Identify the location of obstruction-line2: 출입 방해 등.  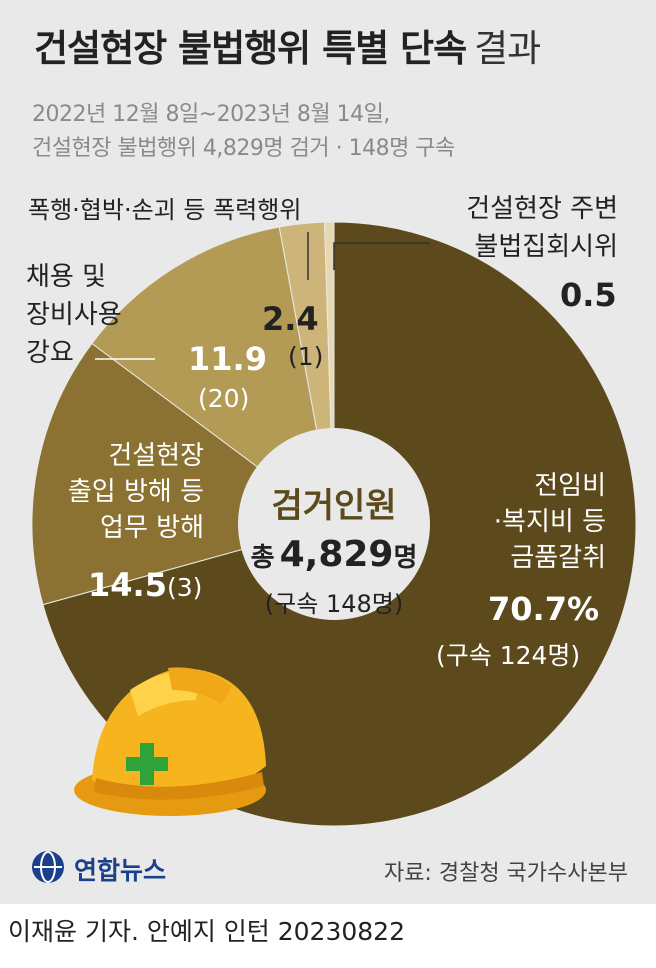
(135, 492).